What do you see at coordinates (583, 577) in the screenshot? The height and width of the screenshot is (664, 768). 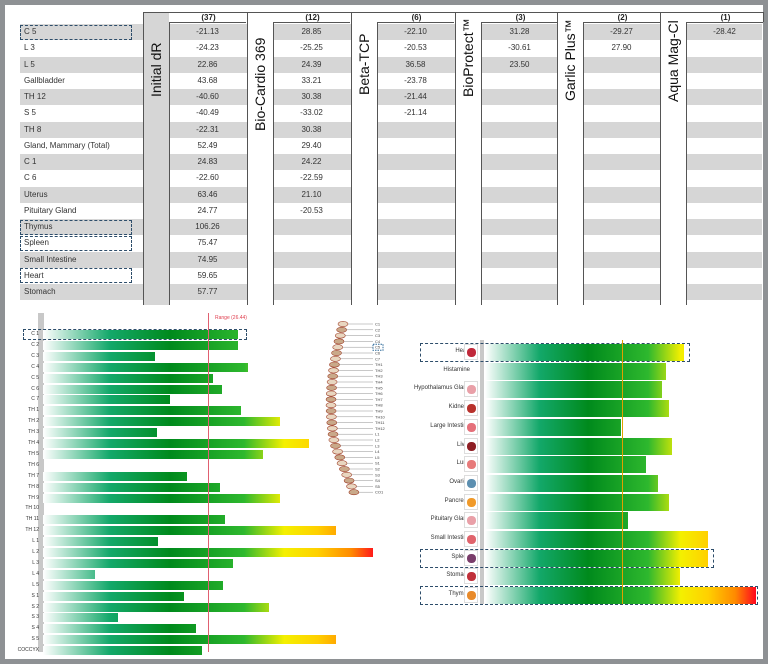 I see `bar-stomach` at bounding box center [583, 577].